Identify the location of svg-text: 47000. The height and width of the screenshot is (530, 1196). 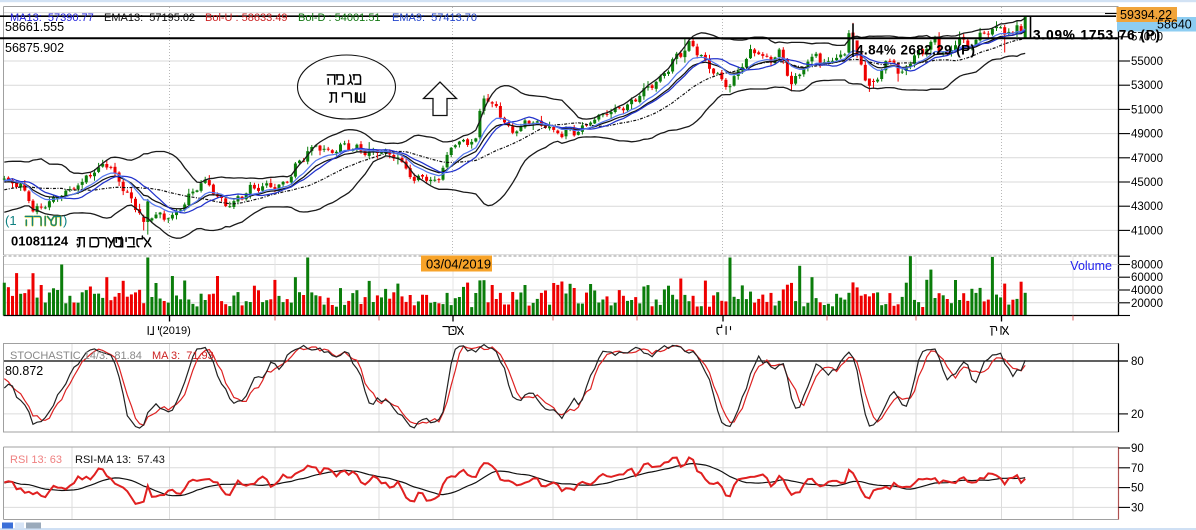
(1147, 159).